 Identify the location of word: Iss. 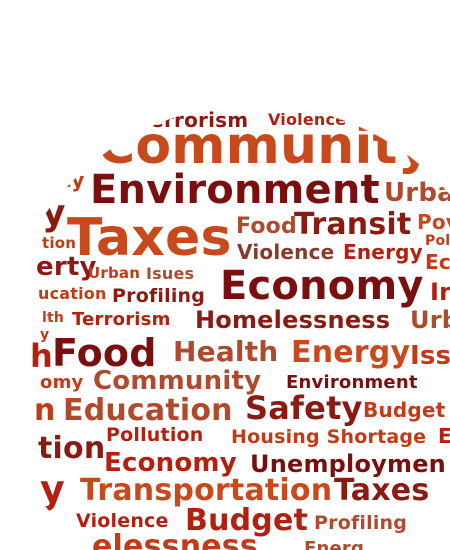
(430, 356).